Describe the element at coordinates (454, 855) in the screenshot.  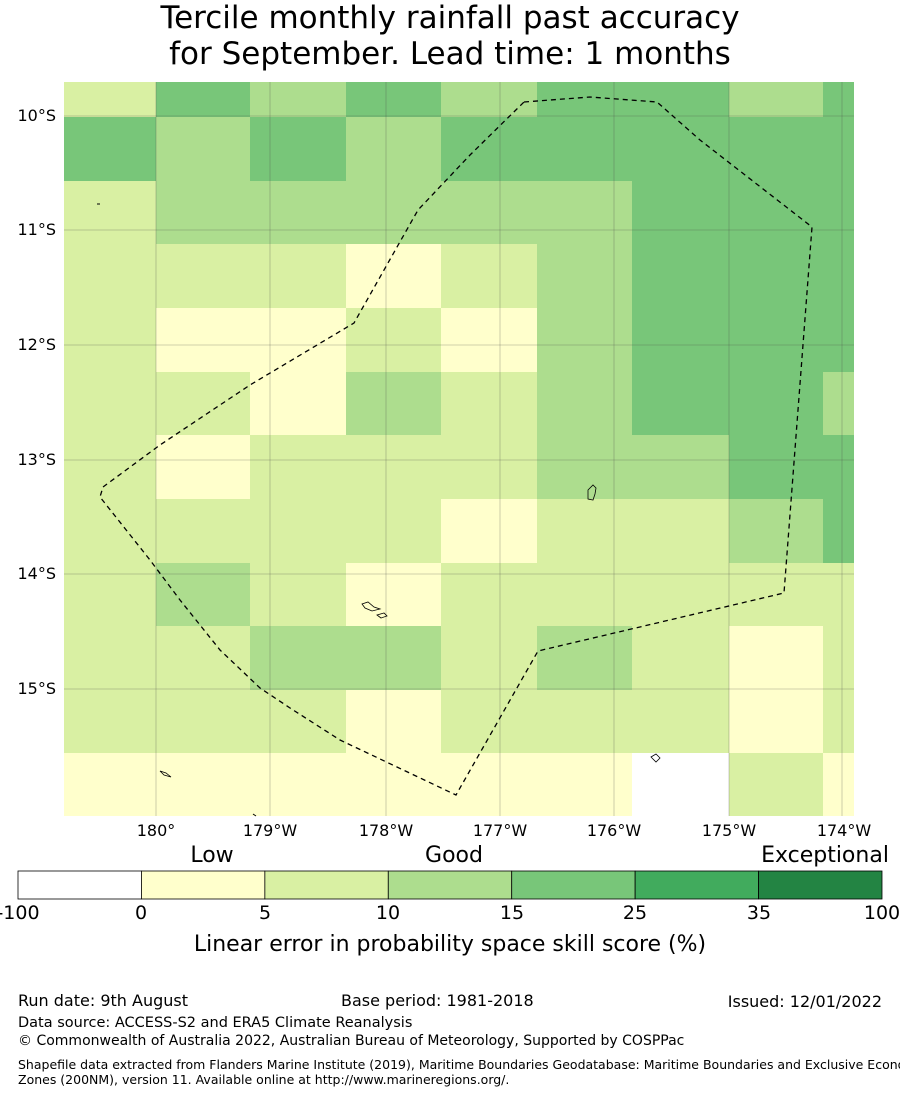
I see `category-good: Good` at that location.